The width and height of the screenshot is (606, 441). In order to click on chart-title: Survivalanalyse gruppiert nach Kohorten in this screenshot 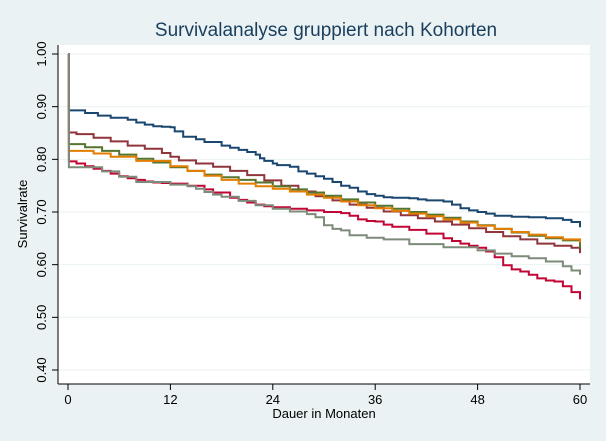, I will do `click(326, 30)`.